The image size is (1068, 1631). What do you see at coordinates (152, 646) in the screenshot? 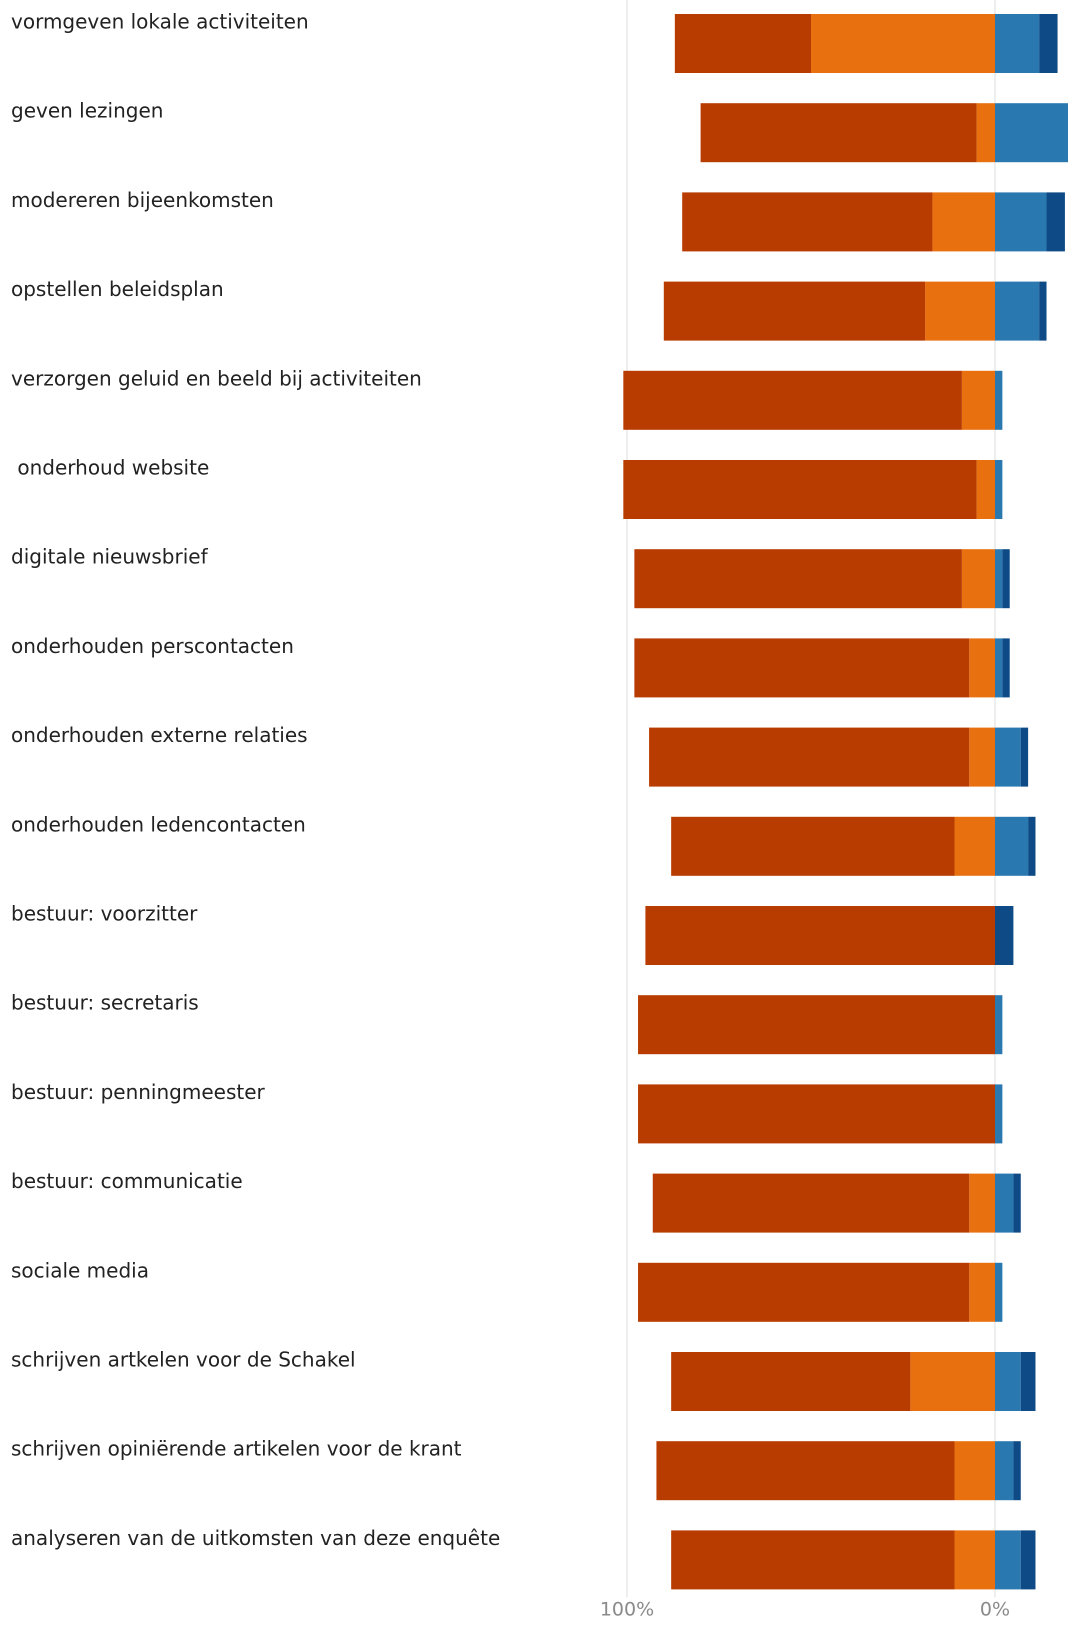
I see `category-label: onderhouden perscontacten` at bounding box center [152, 646].